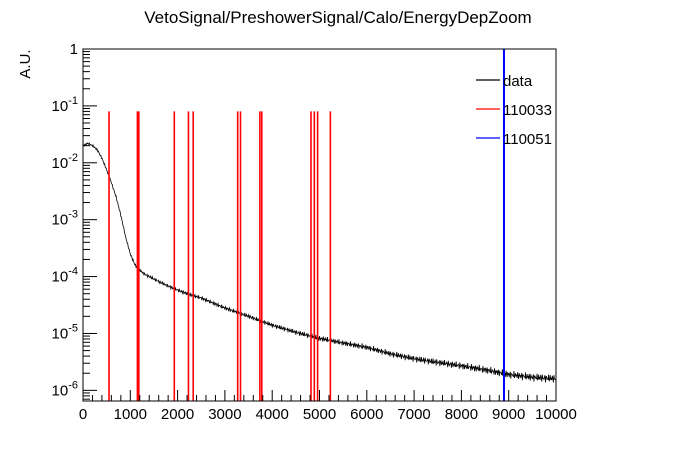 This screenshot has width=696, height=472. What do you see at coordinates (65, 389) in the screenshot?
I see `y-tick-label: 10⁻⁶` at bounding box center [65, 389].